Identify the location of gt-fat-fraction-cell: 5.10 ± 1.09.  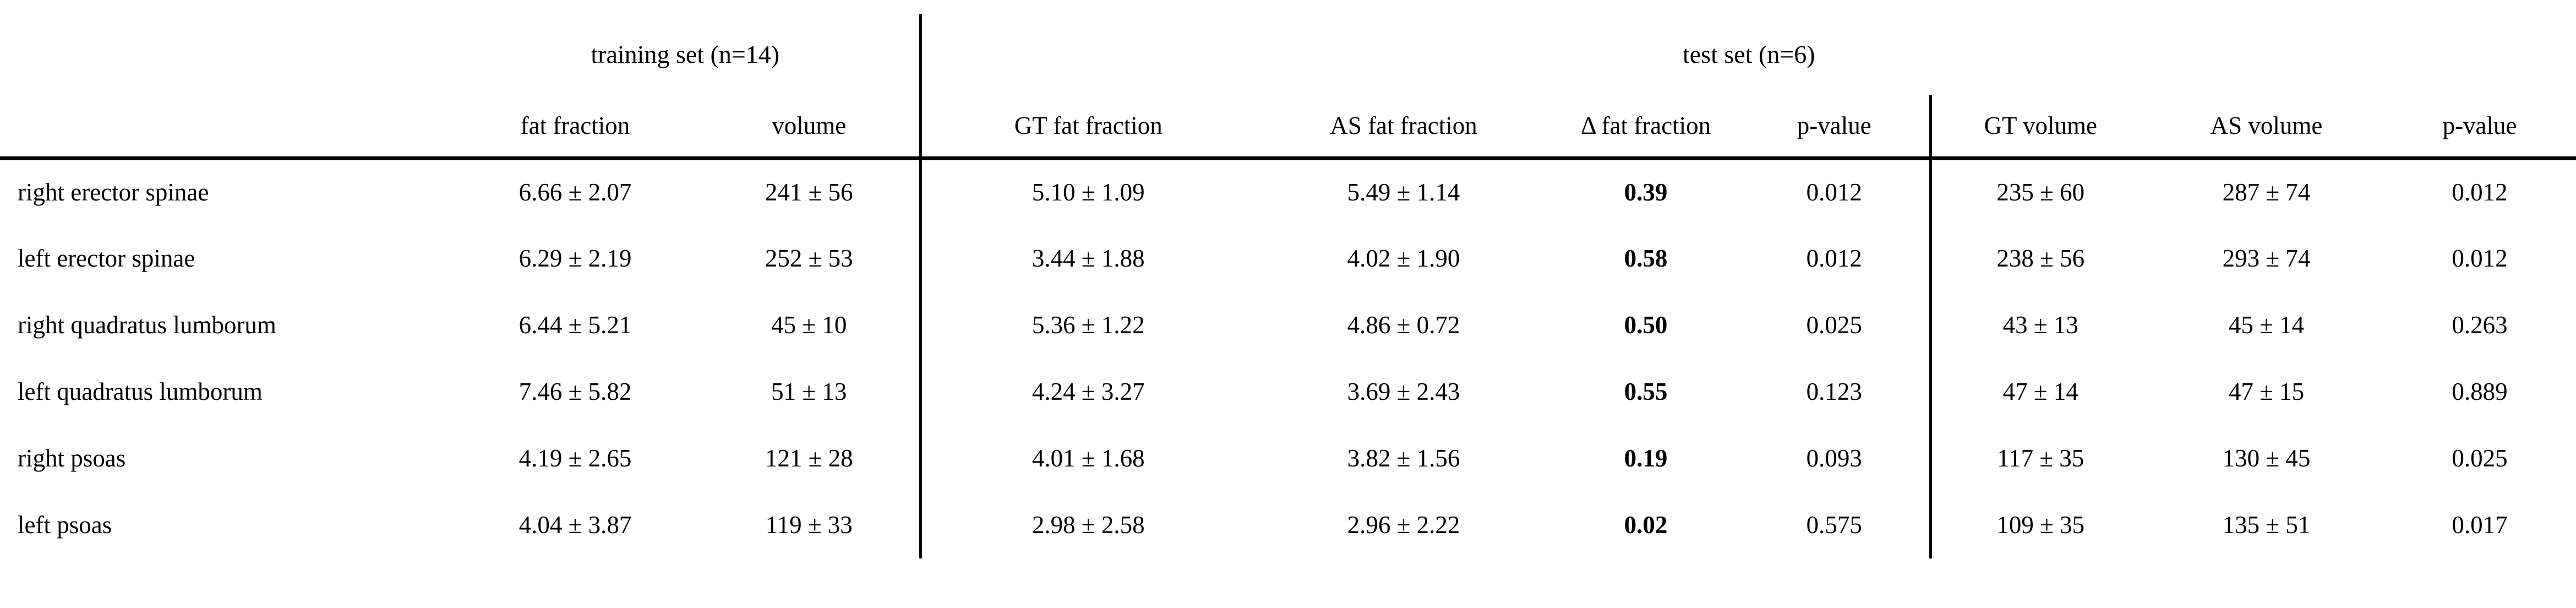
(1088, 192).